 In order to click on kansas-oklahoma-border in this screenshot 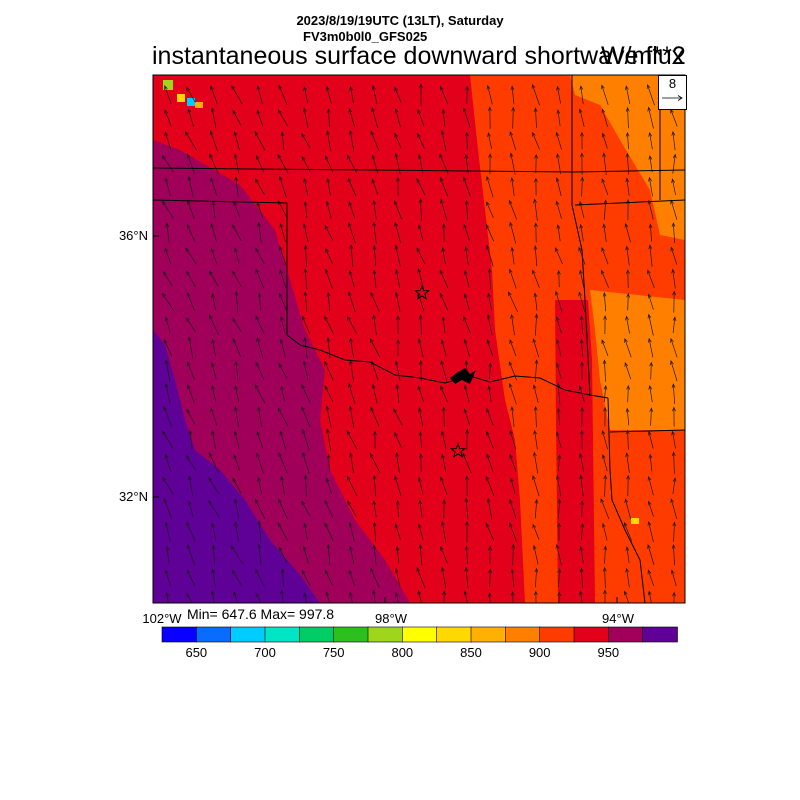, I will do `click(419, 170)`.